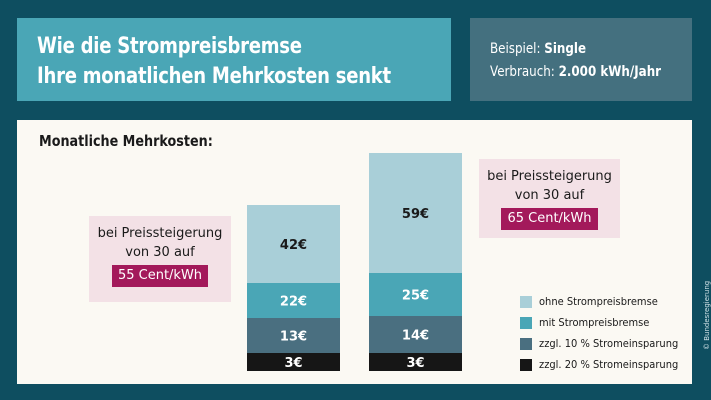 The width and height of the screenshot is (711, 400). I want to click on title-line-1: Wie die Strompreisbremse, so click(169, 46).